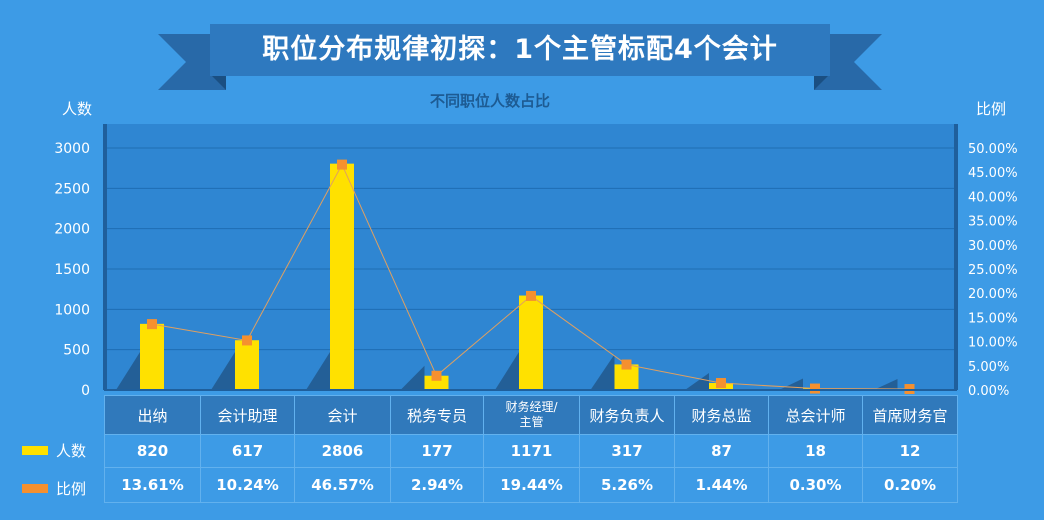  I want to click on x-tick-label: 总会计师, so click(815, 415).